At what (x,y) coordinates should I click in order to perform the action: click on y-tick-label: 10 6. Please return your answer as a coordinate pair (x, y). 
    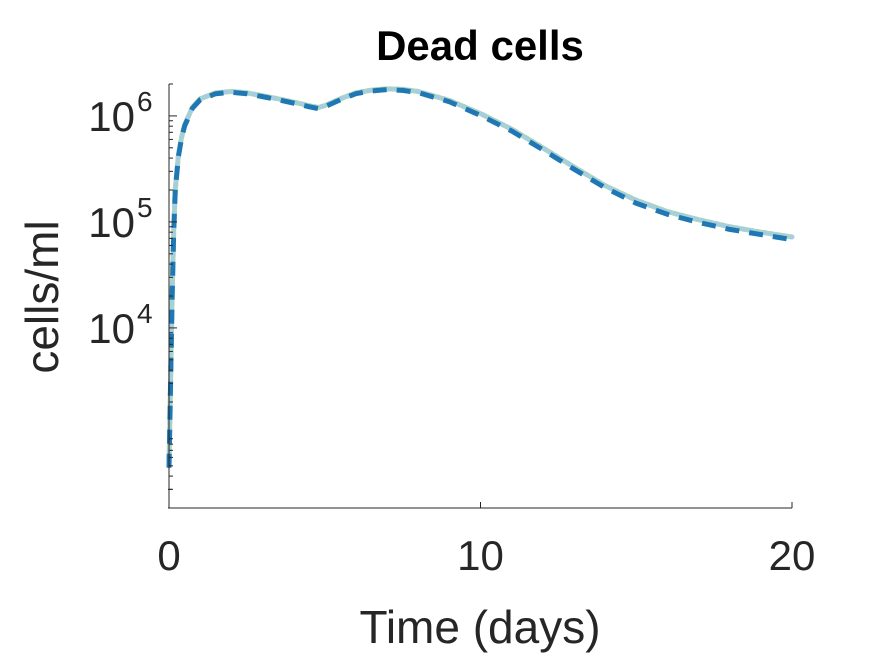
    Looking at the image, I should click on (120, 113).